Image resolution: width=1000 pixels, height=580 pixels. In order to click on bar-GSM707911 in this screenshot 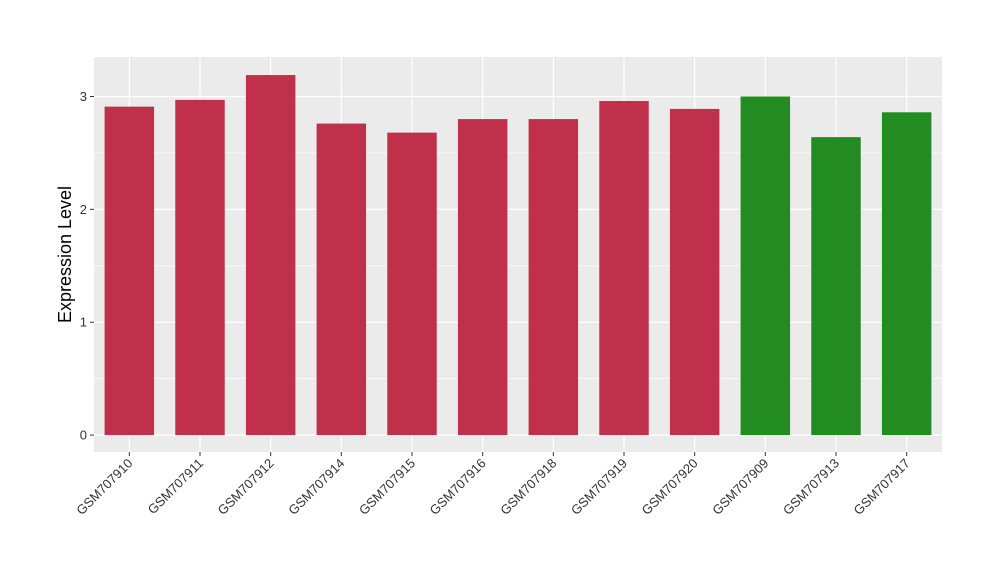, I will do `click(200, 267)`.